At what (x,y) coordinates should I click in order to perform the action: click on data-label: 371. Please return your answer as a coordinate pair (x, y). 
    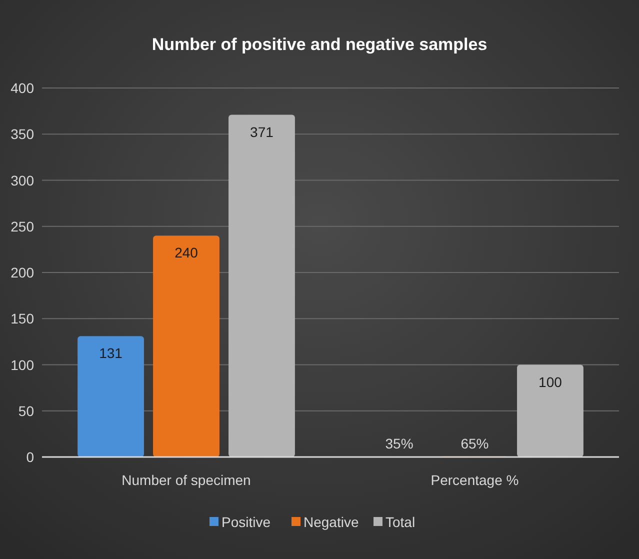
    Looking at the image, I should click on (262, 132).